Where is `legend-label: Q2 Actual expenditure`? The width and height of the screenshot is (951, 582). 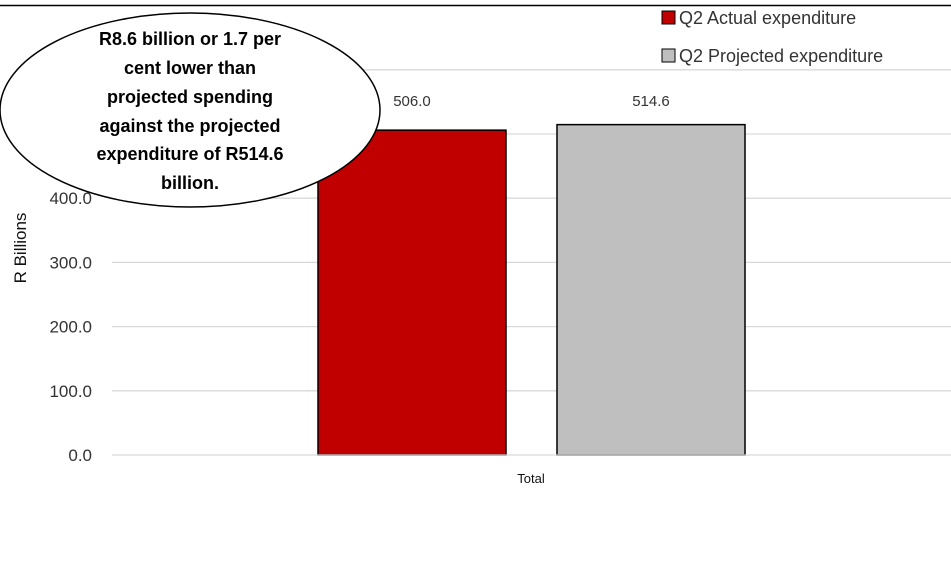
legend-label: Q2 Actual expenditure is located at coordinates (767, 18).